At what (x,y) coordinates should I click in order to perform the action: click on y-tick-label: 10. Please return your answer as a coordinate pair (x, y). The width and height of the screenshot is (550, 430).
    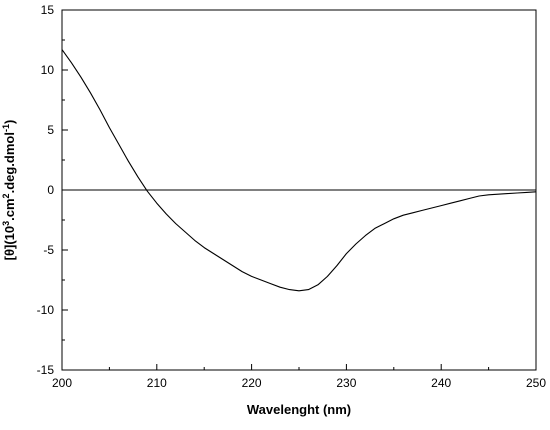
    Looking at the image, I should click on (48, 70).